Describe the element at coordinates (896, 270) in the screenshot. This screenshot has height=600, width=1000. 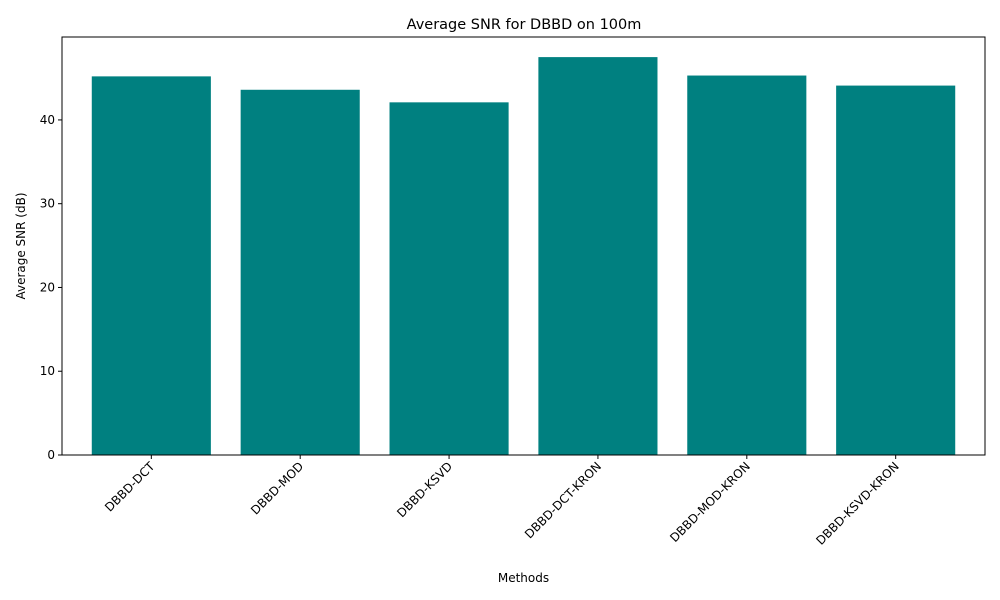
I see `bar-dbbd-ksvd-kron` at that location.